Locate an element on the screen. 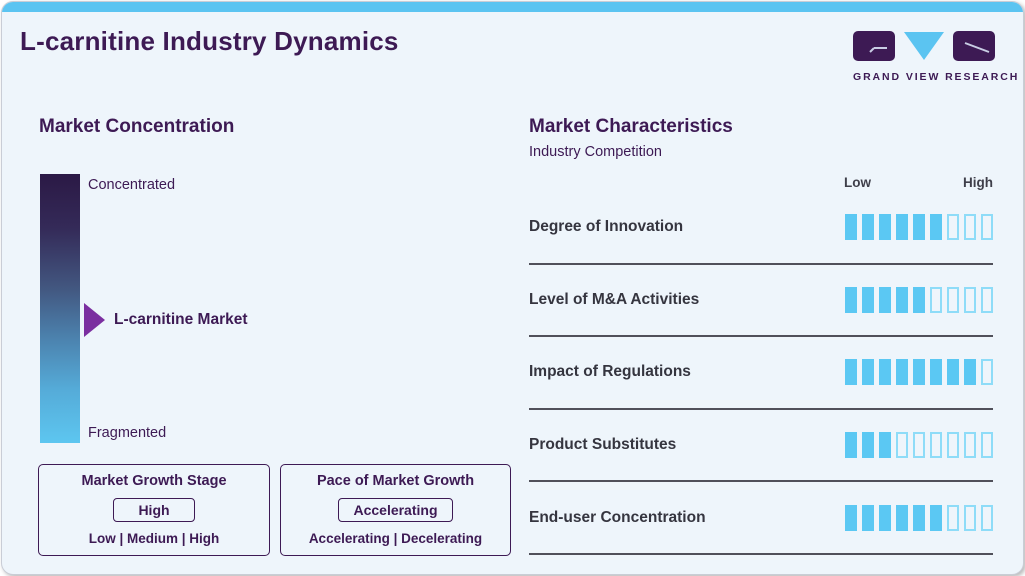 This screenshot has width=1025, height=576. concentrated-label: Concentrated is located at coordinates (132, 185).